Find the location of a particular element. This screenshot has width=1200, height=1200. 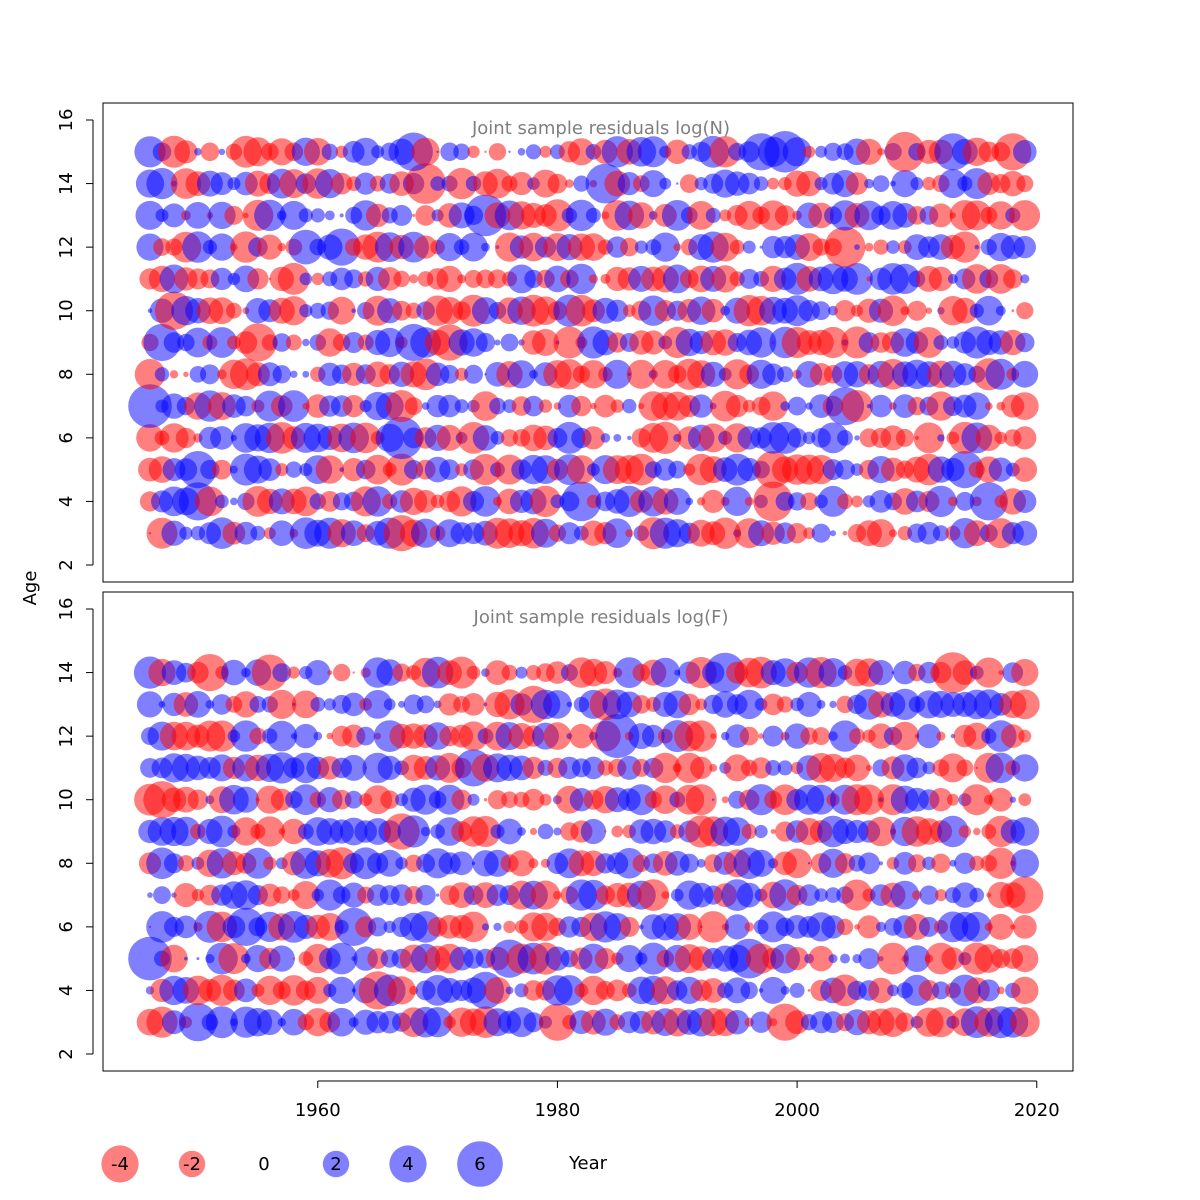

x-tick-label: 1960 is located at coordinates (318, 1110).